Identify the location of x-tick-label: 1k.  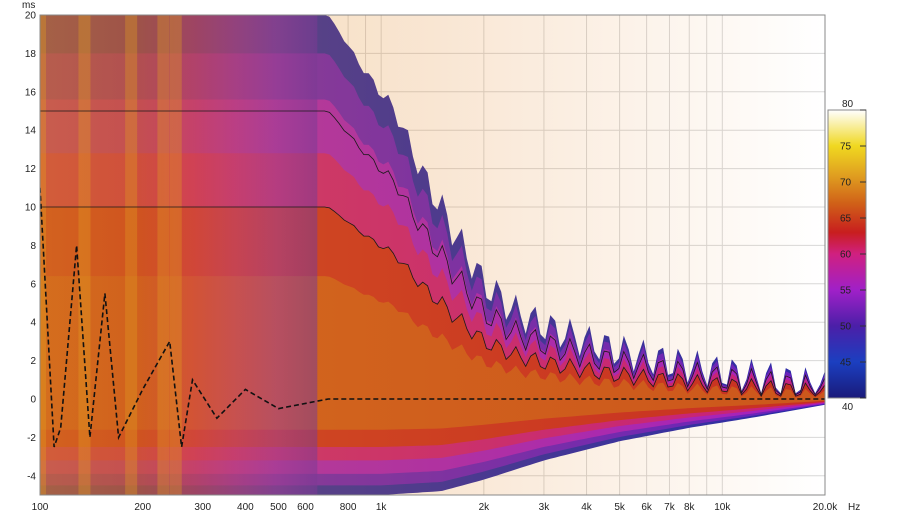
(382, 507).